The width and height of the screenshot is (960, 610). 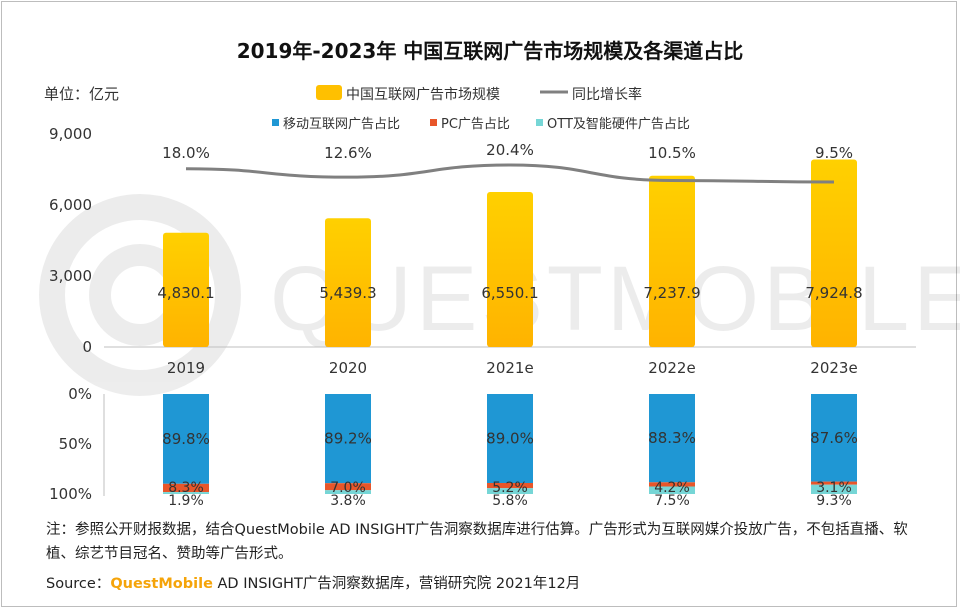 I want to click on share-label-mobile: 89.2%, so click(x=348, y=439).